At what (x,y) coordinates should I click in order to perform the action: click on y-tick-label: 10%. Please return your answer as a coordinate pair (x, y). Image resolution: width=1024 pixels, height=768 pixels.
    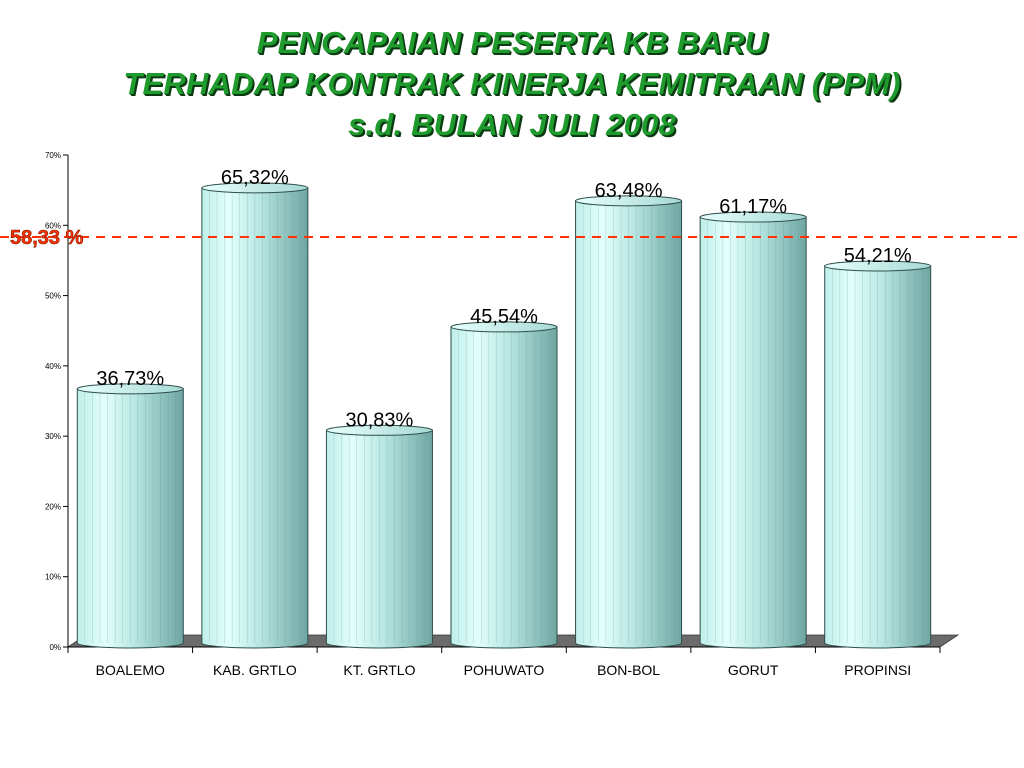
    Looking at the image, I should click on (53, 577).